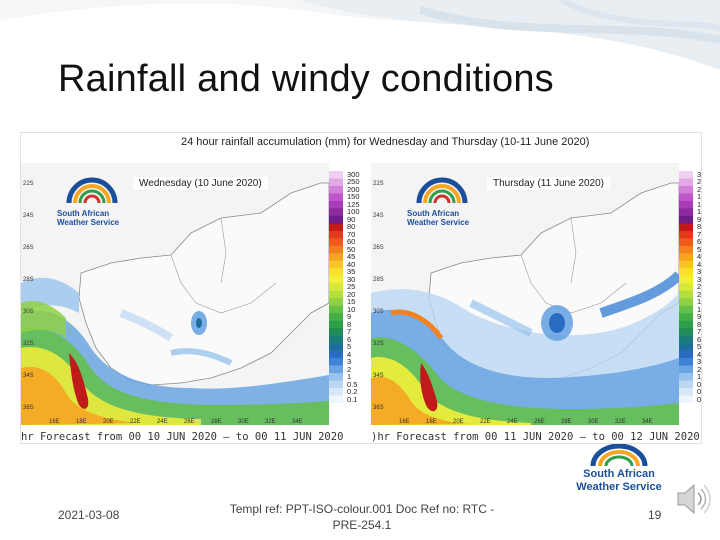 The height and width of the screenshot is (540, 720). I want to click on longitude-label: 22E, so click(485, 422).